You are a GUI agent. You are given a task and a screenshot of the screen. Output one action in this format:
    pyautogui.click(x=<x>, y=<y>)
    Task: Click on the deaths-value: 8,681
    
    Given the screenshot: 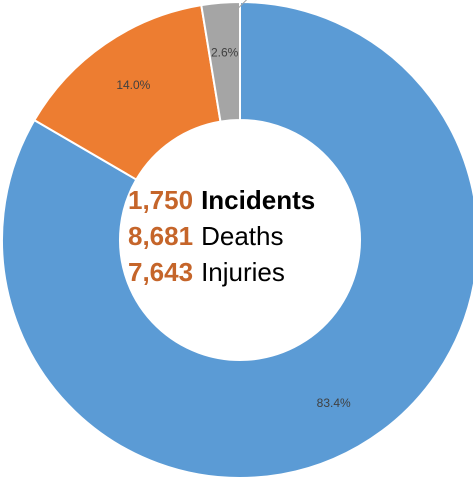 What is the action you would take?
    pyautogui.click(x=161, y=236)
    